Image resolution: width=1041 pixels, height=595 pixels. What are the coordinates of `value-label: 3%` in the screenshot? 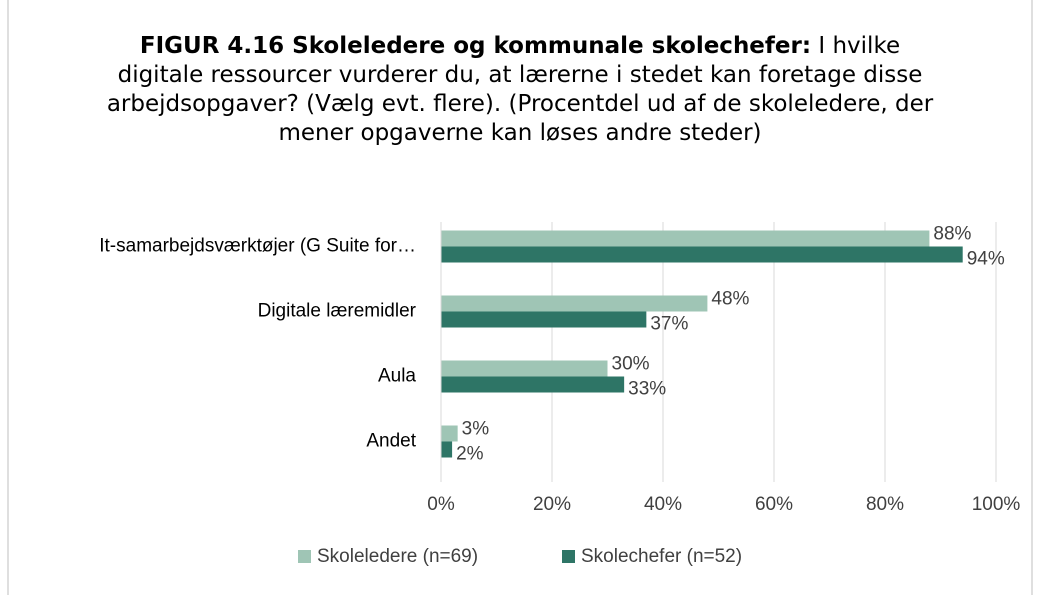 It's located at (476, 429).